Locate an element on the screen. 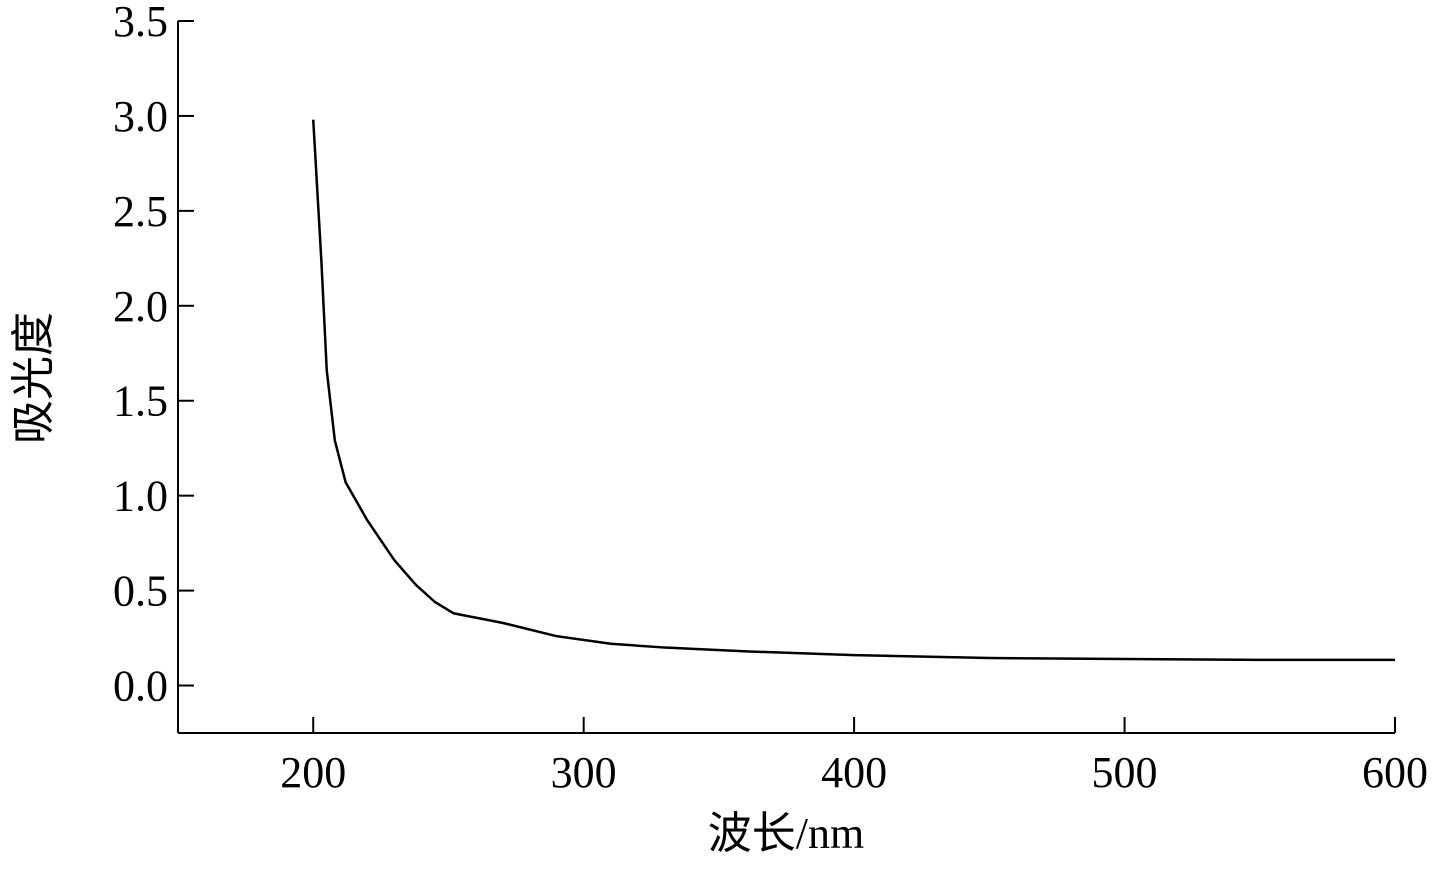 The height and width of the screenshot is (873, 1441). x-tick-label: 600 is located at coordinates (1395, 772).